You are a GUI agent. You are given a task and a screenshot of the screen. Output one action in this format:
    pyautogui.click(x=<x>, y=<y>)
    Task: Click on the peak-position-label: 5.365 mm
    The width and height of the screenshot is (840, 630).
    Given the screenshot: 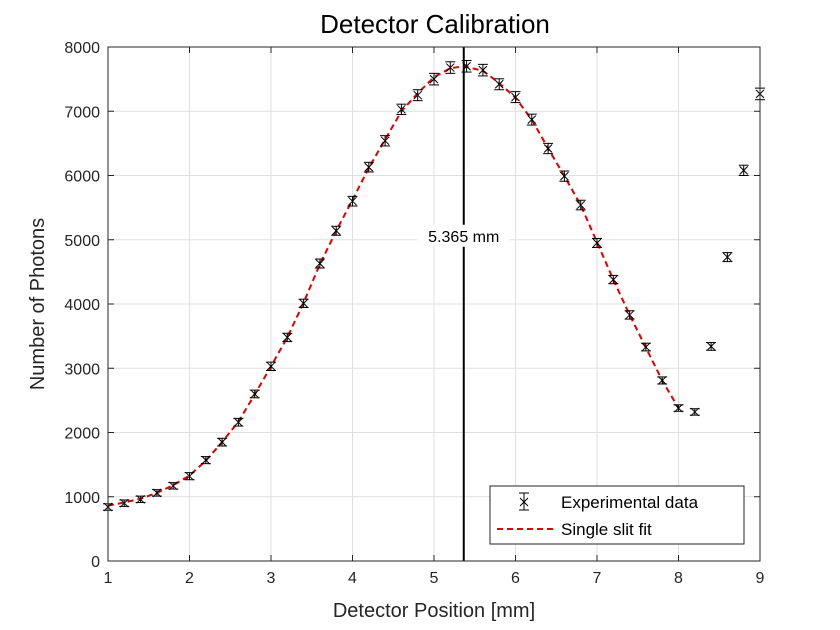 What is the action you would take?
    pyautogui.click(x=463, y=237)
    